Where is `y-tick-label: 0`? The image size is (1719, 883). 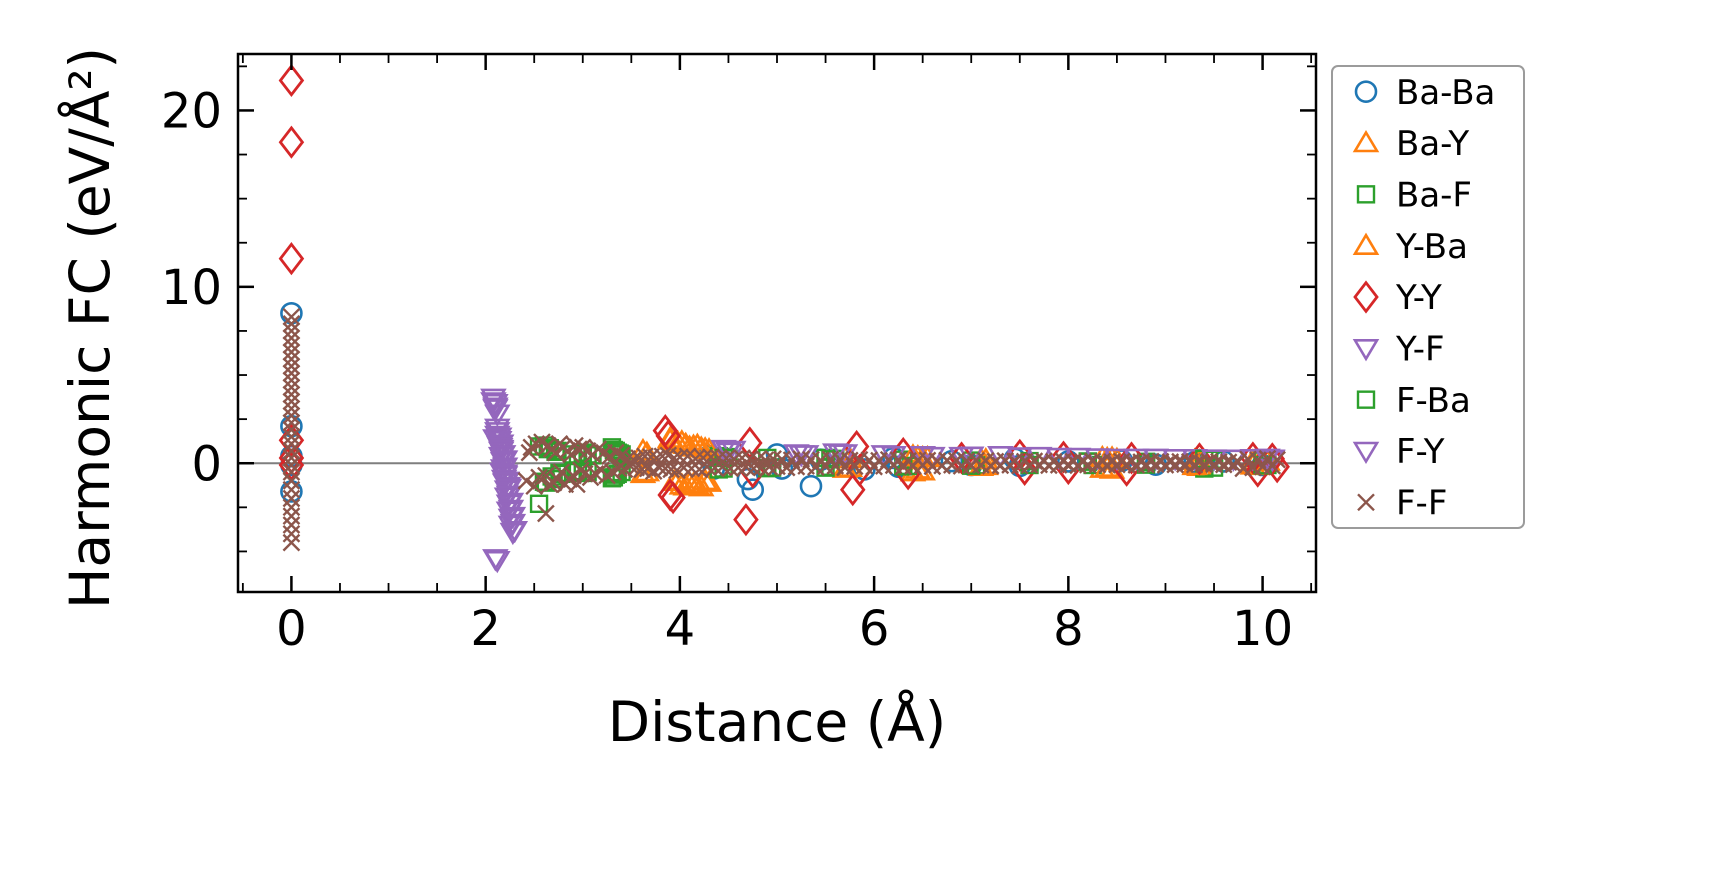
y-tick-label: 0 is located at coordinates (206, 465).